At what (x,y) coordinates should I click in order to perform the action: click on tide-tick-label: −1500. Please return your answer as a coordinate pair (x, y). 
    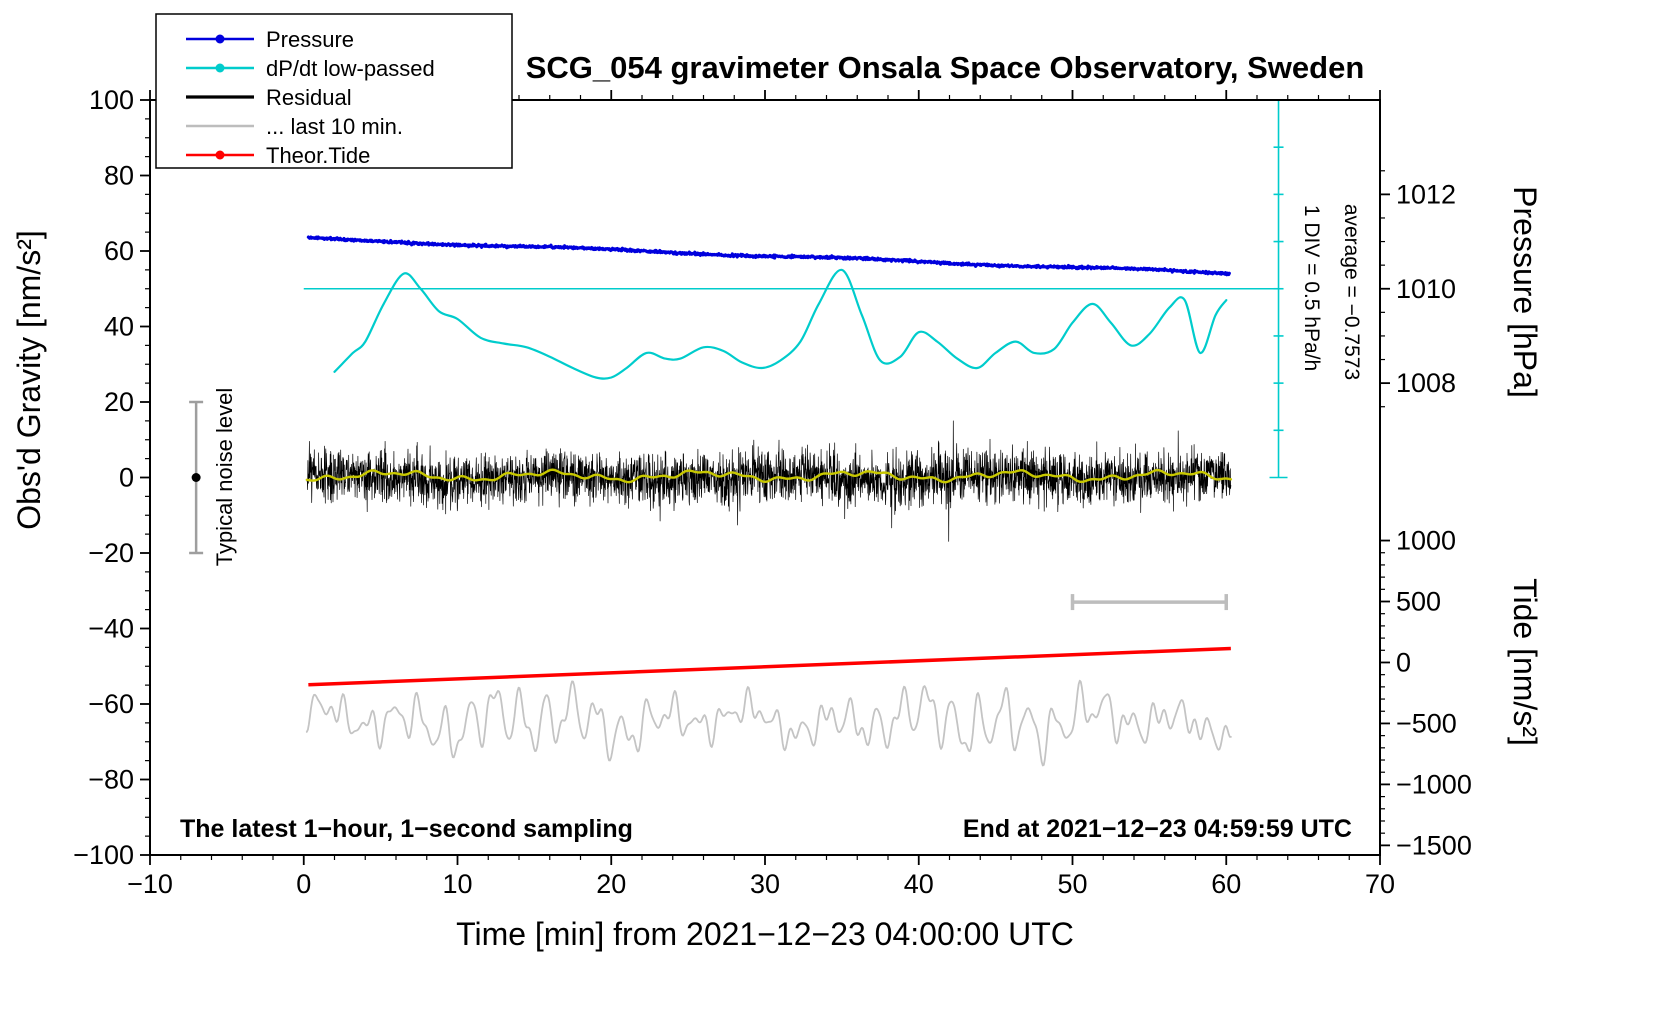
    Looking at the image, I should click on (1434, 845).